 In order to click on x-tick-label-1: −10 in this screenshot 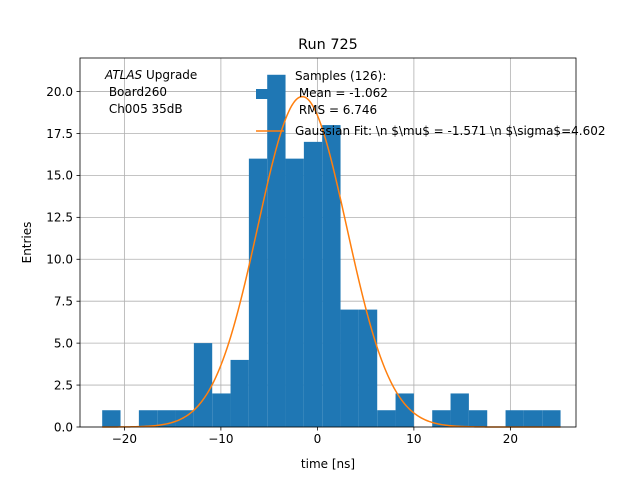, I will do `click(220, 439)`.